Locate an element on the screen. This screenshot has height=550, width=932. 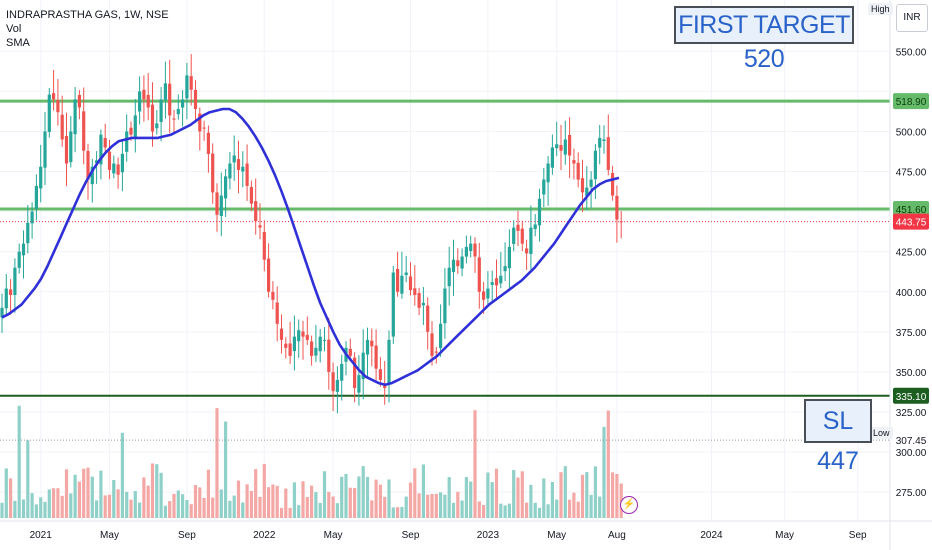
y-tick-label: 425.00 is located at coordinates (911, 253).